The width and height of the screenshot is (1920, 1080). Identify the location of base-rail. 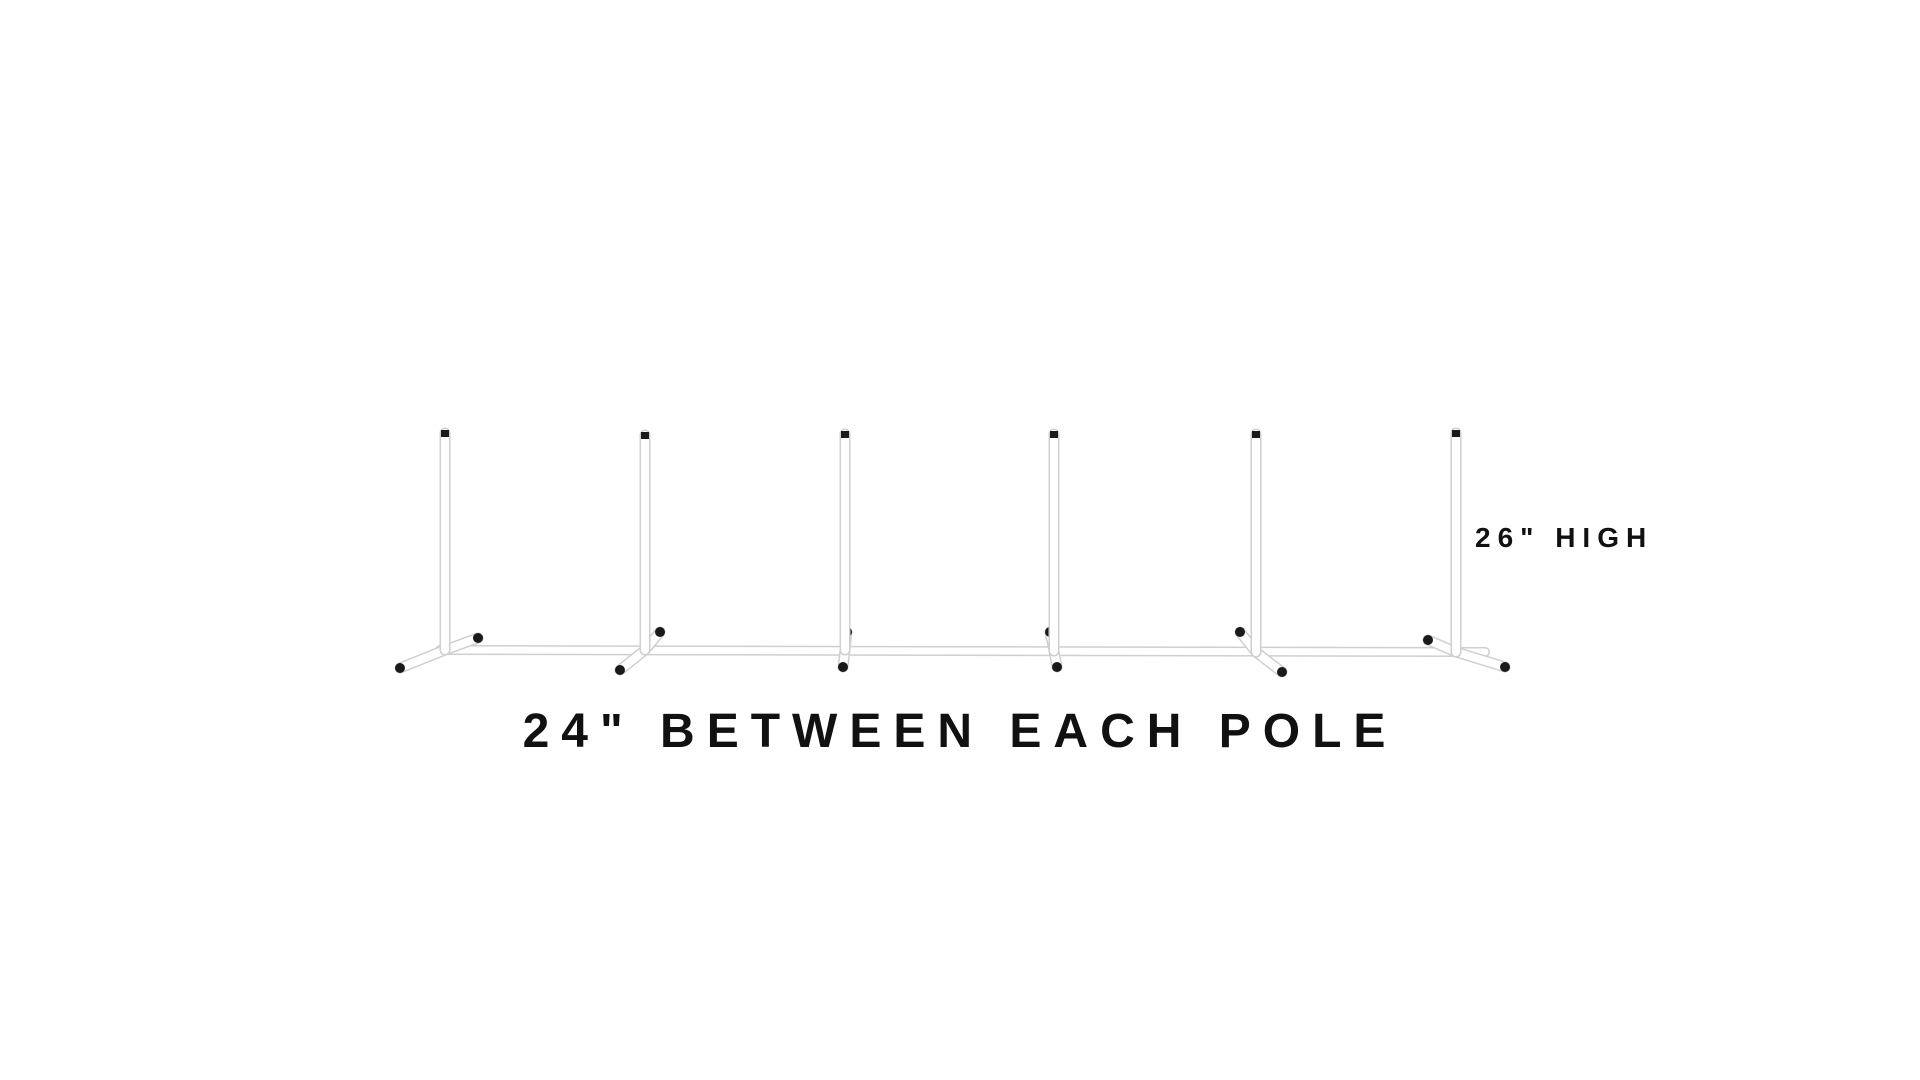
(962, 651).